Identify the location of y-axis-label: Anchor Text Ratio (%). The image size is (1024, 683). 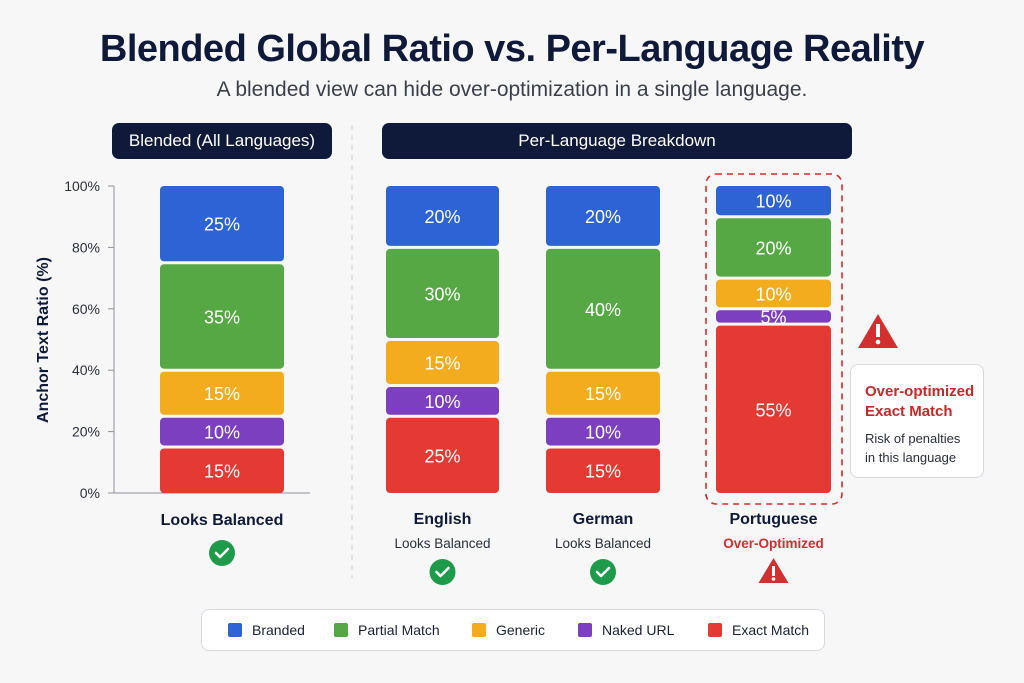
(43, 340).